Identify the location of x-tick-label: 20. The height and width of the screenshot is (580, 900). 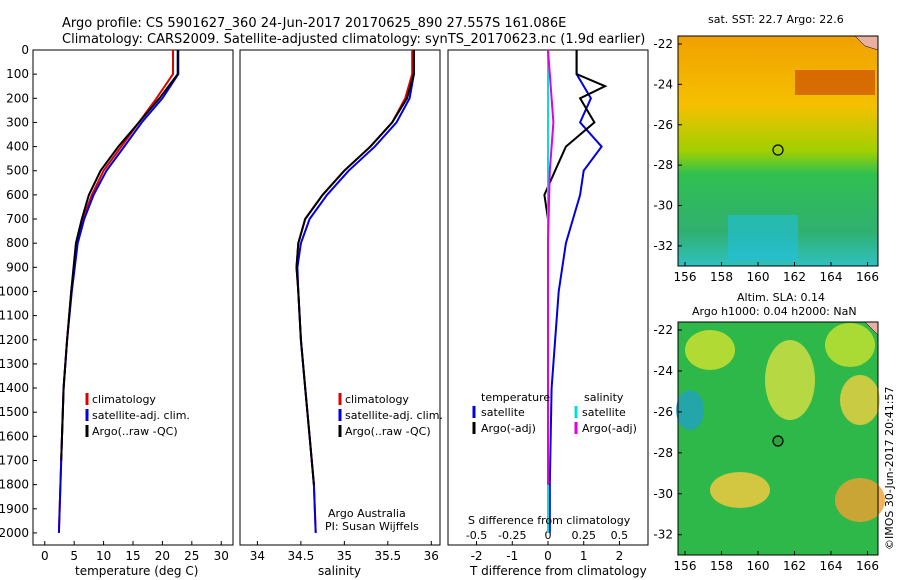
(162, 556).